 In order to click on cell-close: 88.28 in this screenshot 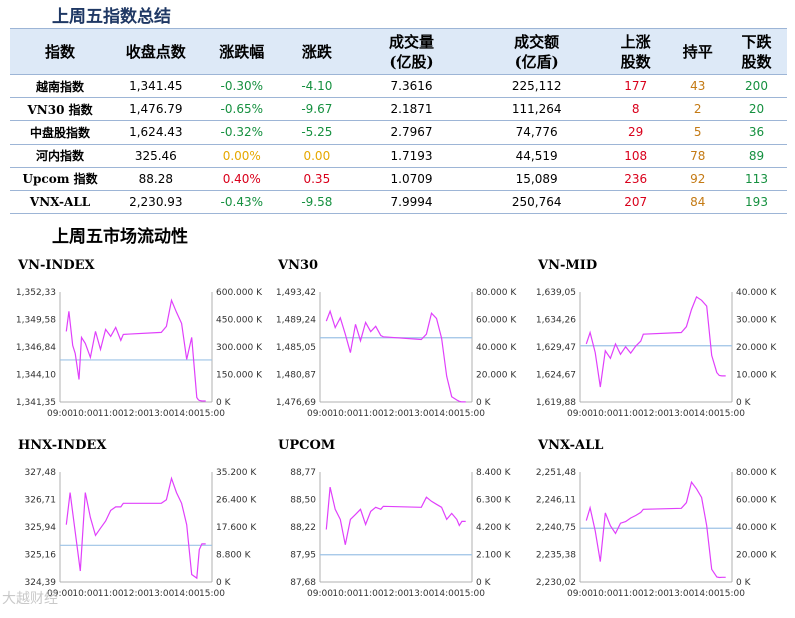, I will do `click(156, 179)`.